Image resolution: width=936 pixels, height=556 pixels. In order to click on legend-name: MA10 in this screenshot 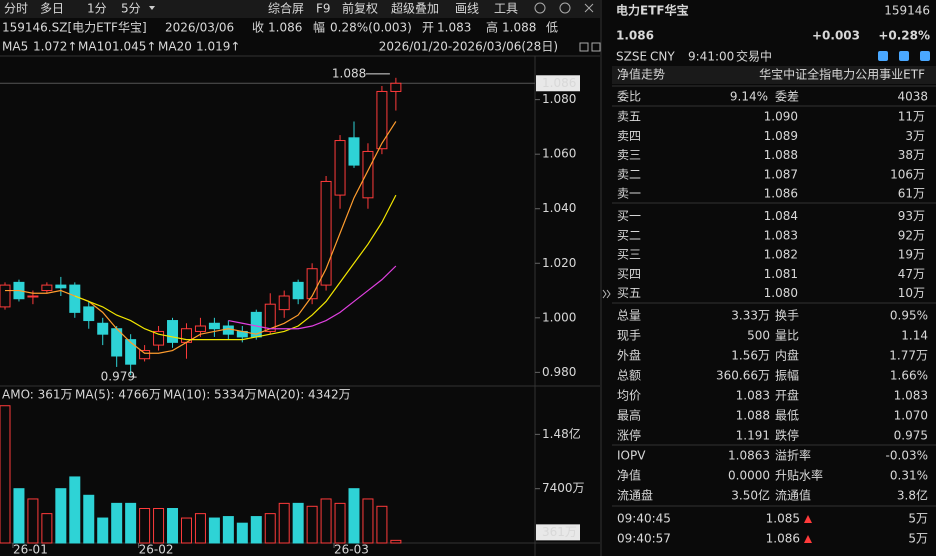, I will do `click(95, 47)`.